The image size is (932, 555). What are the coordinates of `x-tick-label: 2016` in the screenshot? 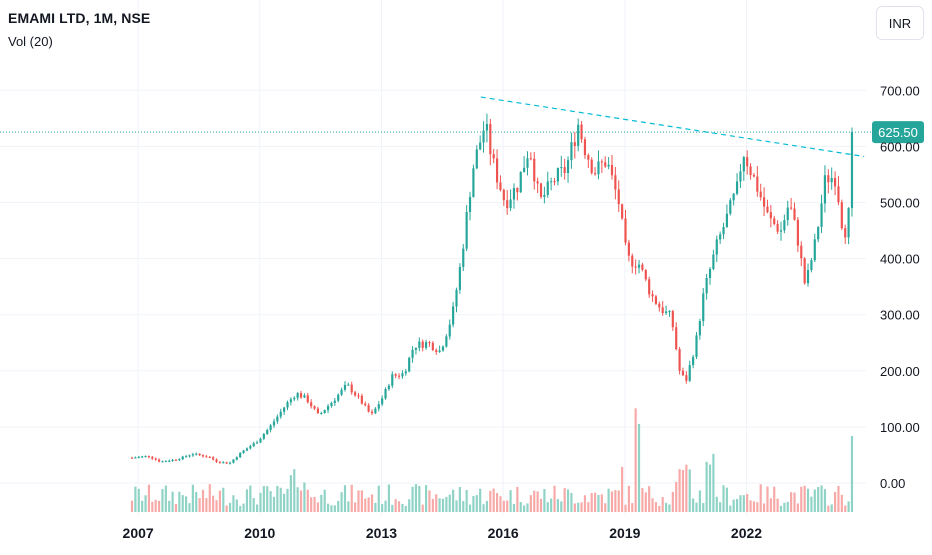 It's located at (503, 533).